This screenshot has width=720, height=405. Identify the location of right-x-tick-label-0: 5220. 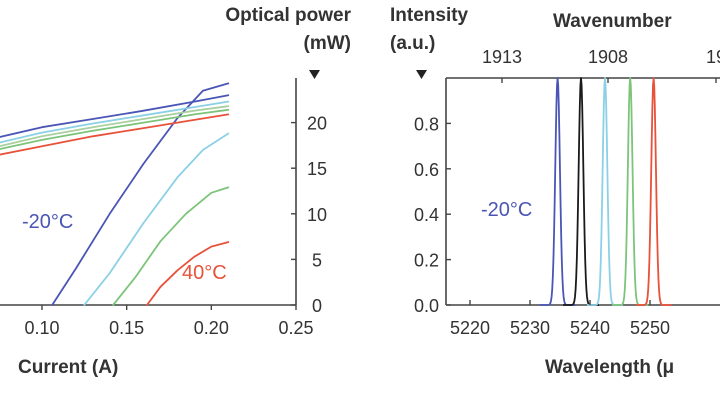
(470, 328).